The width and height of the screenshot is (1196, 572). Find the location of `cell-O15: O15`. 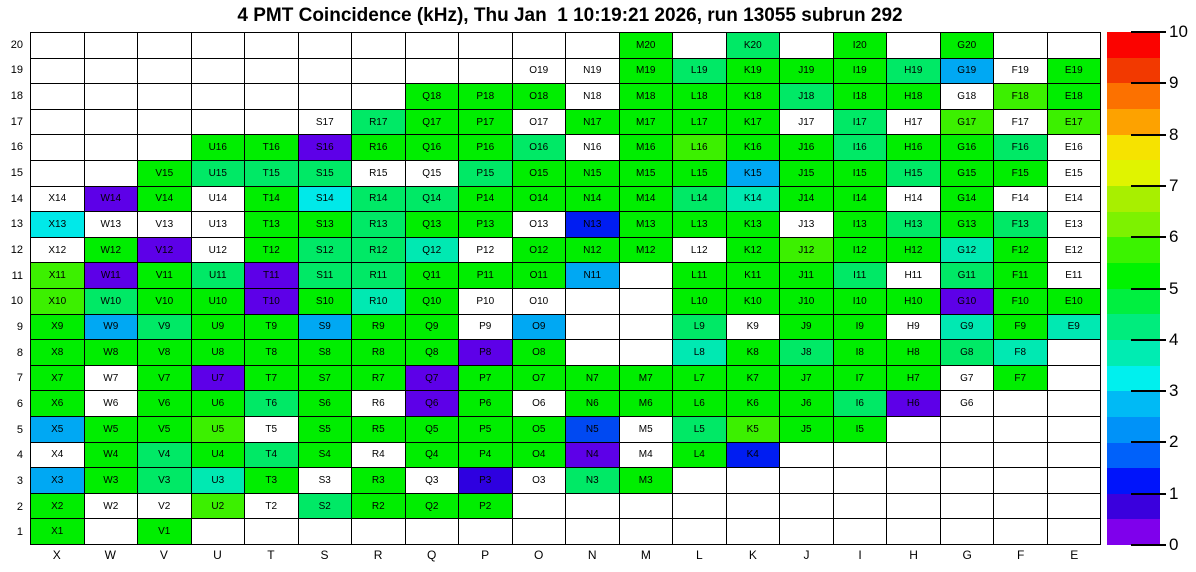

cell-O15: O15 is located at coordinates (539, 174).